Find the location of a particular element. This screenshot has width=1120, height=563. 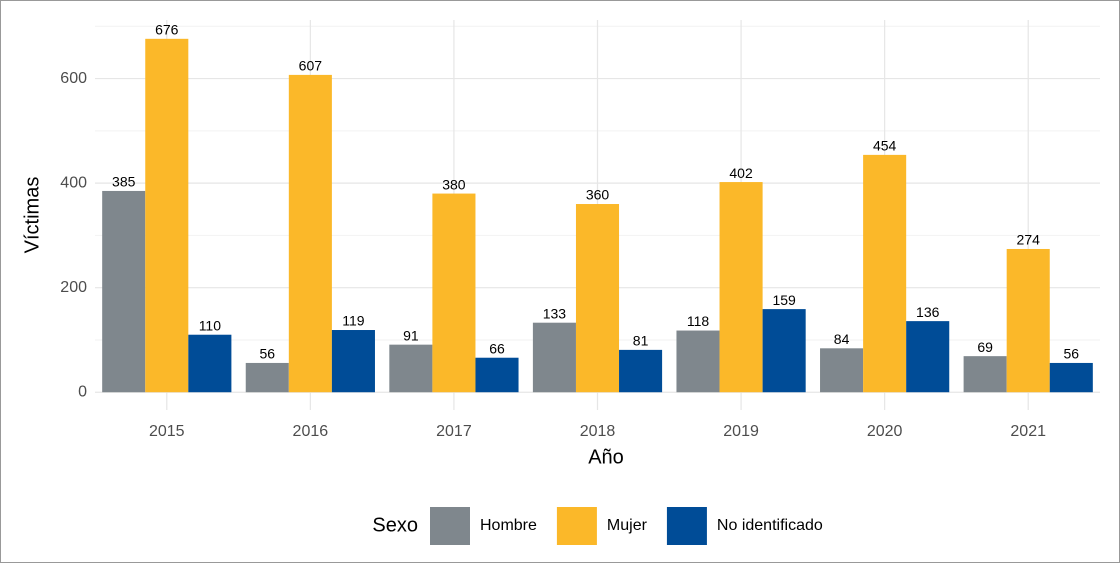

x-tick-label: 2017 is located at coordinates (454, 431).